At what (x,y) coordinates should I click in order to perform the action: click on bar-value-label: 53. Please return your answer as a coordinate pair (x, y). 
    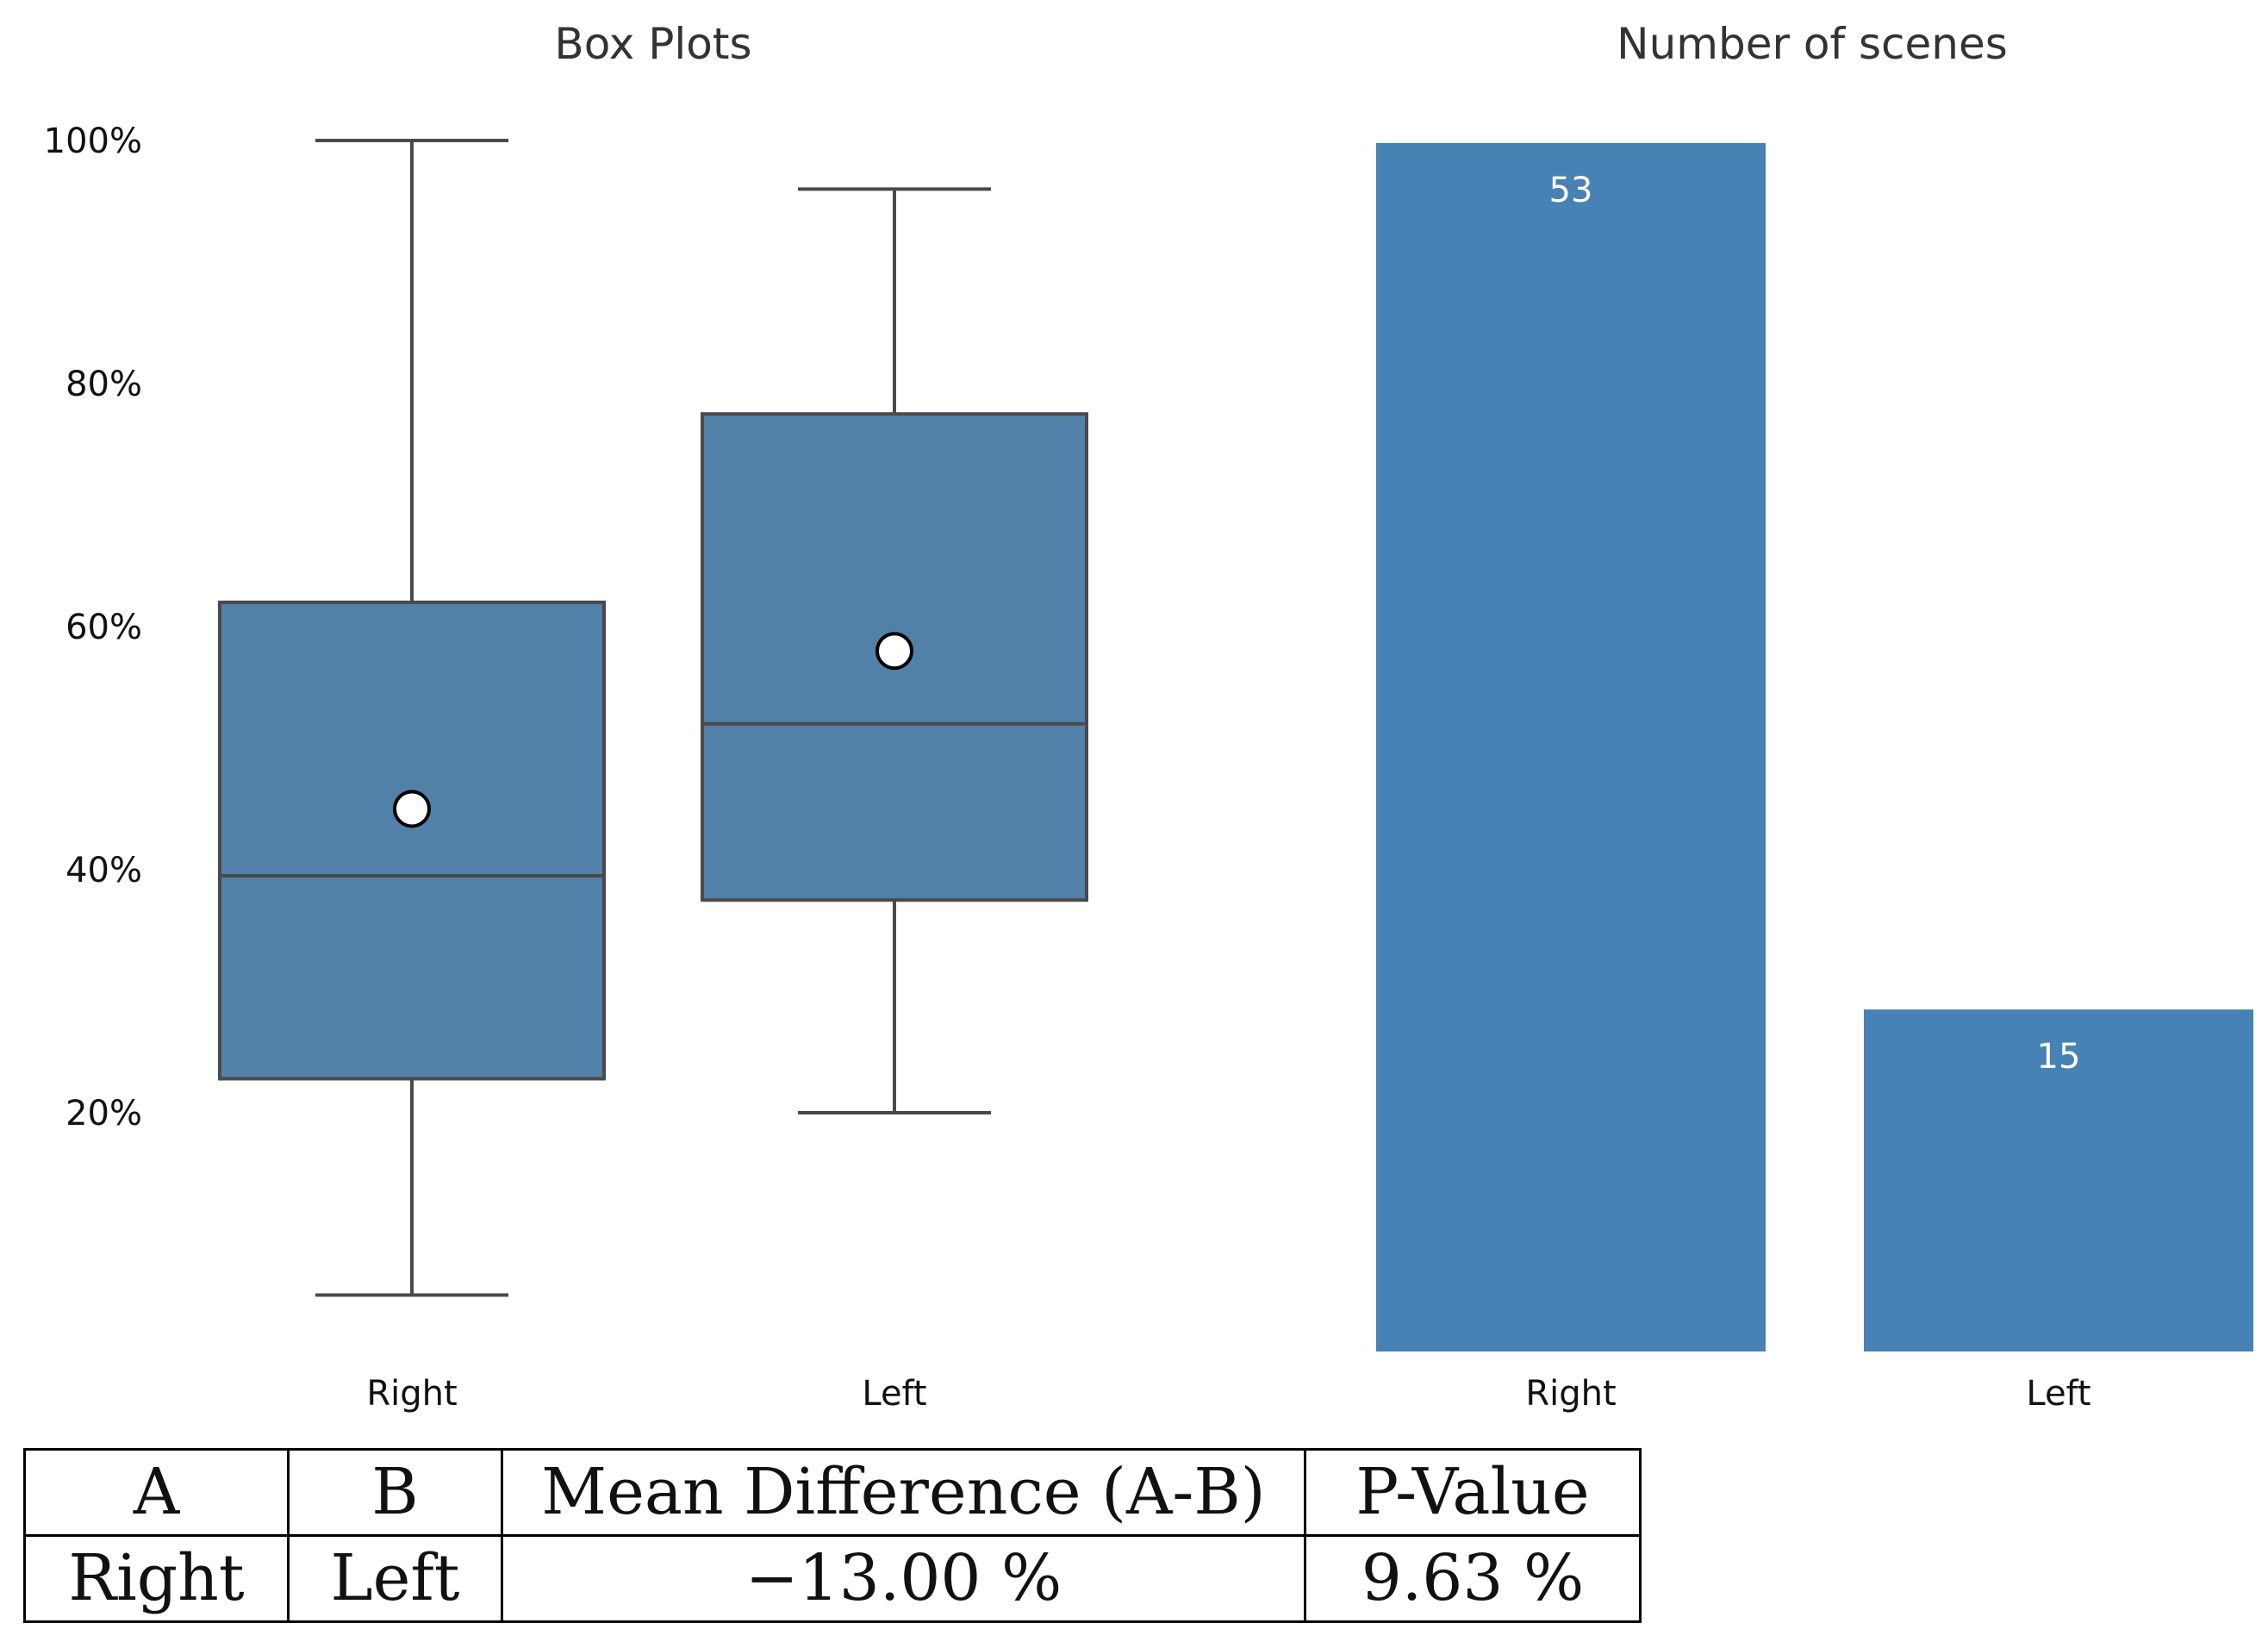
    Looking at the image, I should click on (1571, 190).